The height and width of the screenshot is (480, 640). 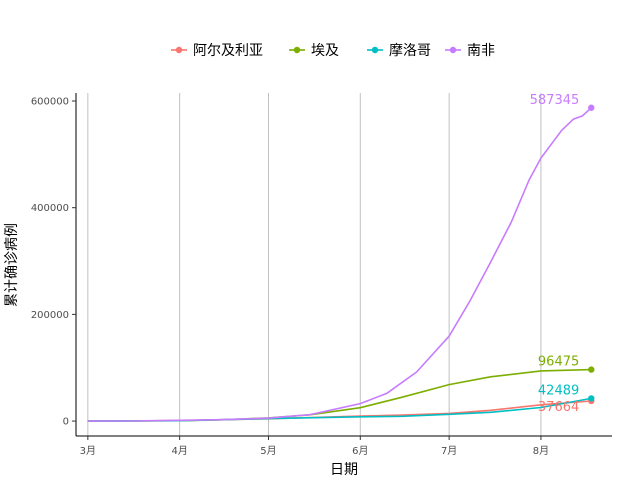 I want to click on legend-item: 摩洛哥, so click(x=399, y=50).